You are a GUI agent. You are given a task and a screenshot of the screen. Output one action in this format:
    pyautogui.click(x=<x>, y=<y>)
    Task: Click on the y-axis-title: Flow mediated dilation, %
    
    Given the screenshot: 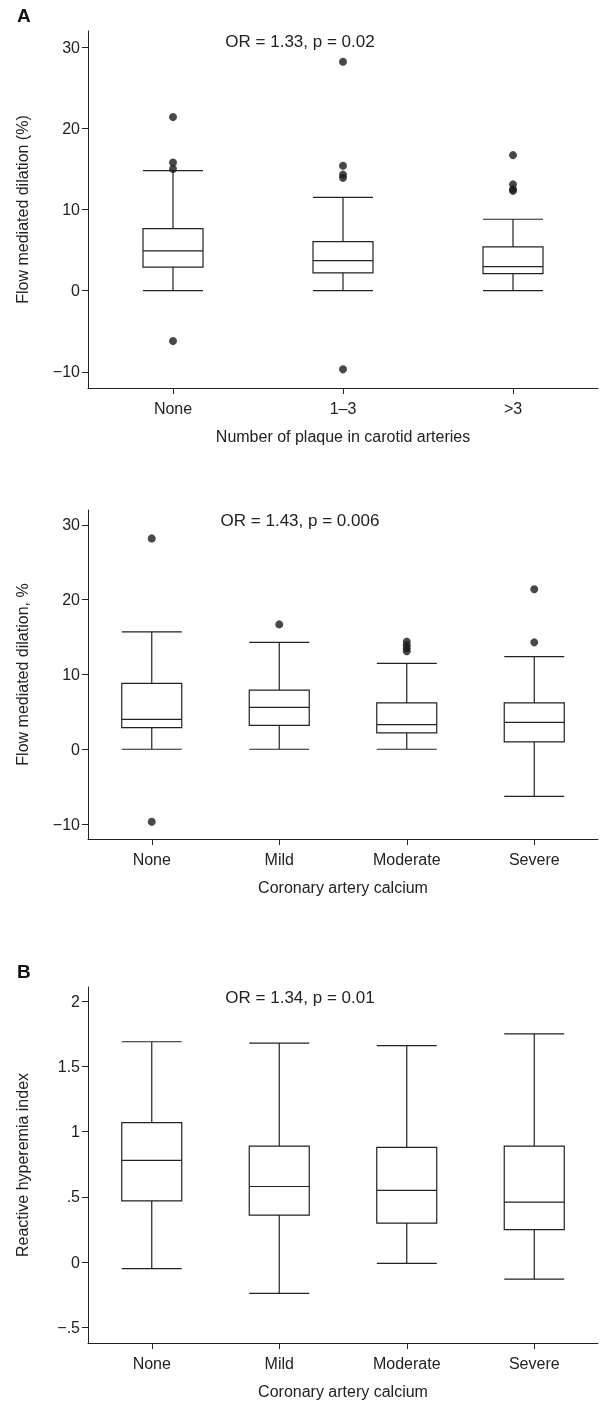 What is the action you would take?
    pyautogui.click(x=22, y=674)
    